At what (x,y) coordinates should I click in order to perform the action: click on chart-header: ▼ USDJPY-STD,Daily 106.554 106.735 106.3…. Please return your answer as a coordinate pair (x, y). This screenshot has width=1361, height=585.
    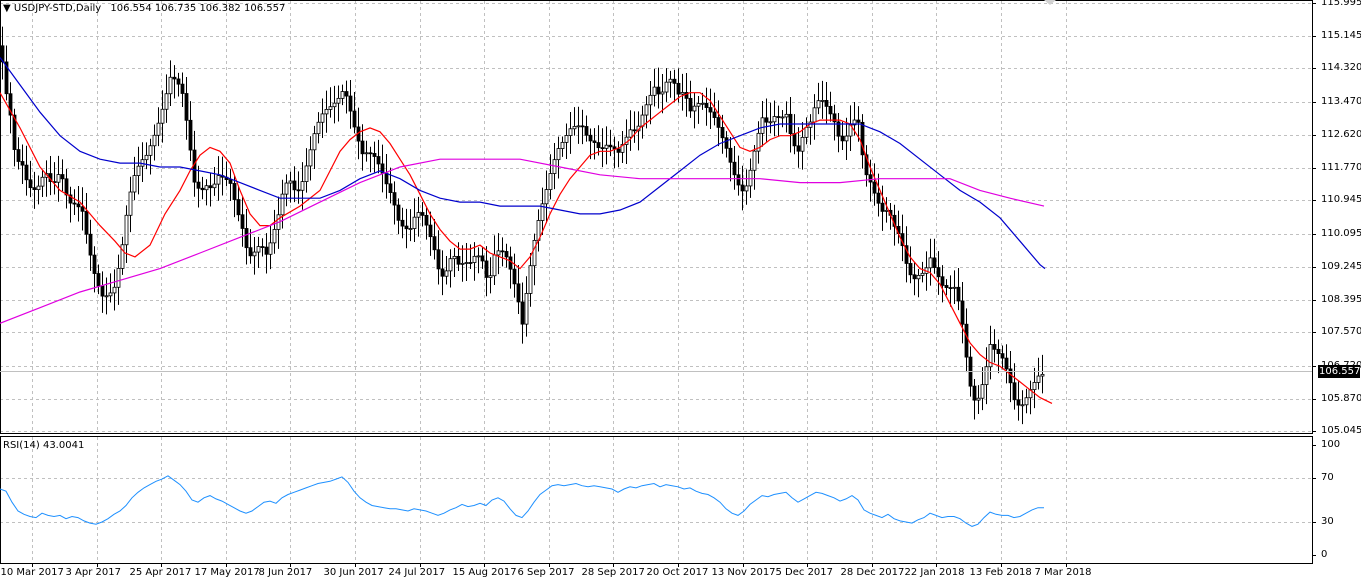
    Looking at the image, I should click on (144, 8).